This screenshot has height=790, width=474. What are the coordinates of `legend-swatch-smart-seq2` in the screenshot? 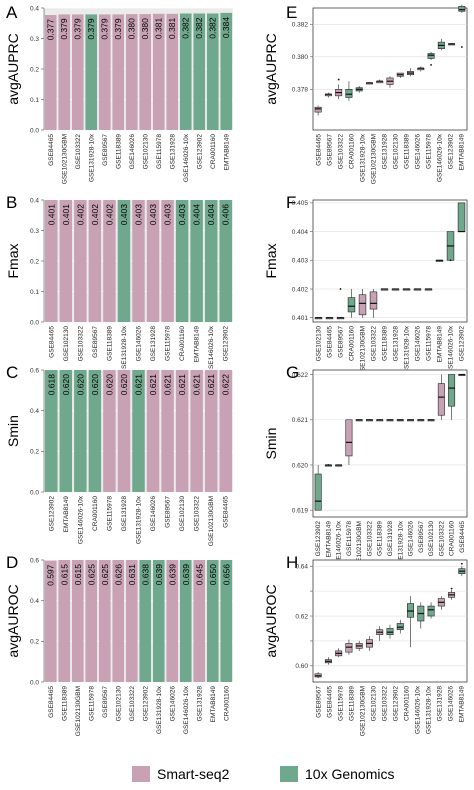 It's located at (141, 774).